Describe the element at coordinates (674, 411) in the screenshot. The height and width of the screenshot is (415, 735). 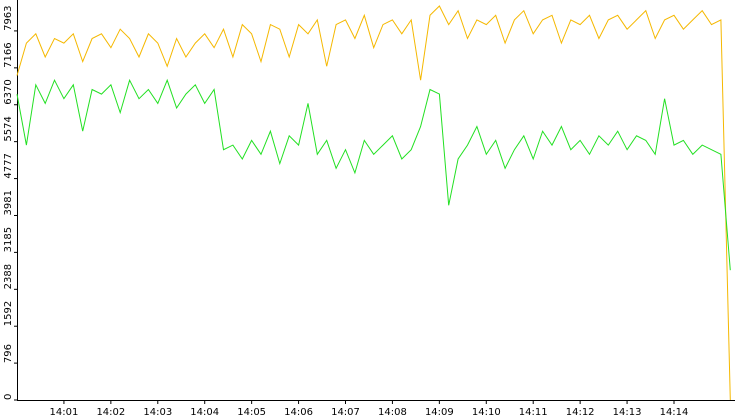
I see `x-tick-label: 14:14` at that location.